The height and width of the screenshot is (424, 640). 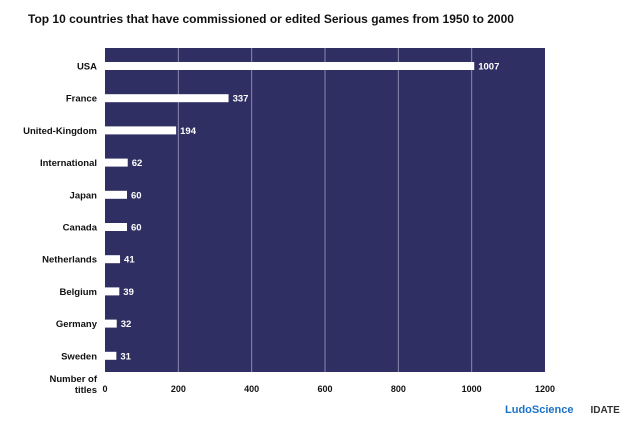 What do you see at coordinates (129, 260) in the screenshot?
I see `bar-value-label: 41` at bounding box center [129, 260].